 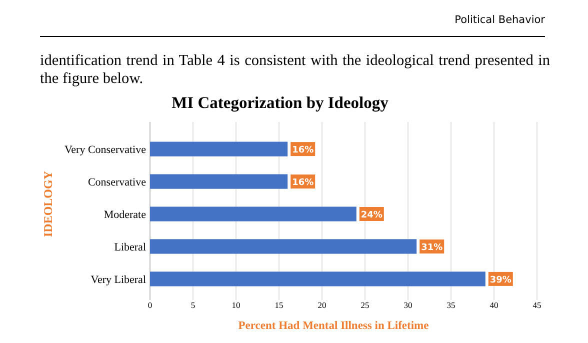 What do you see at coordinates (193, 305) in the screenshot?
I see `x-tick-label: 5` at bounding box center [193, 305].